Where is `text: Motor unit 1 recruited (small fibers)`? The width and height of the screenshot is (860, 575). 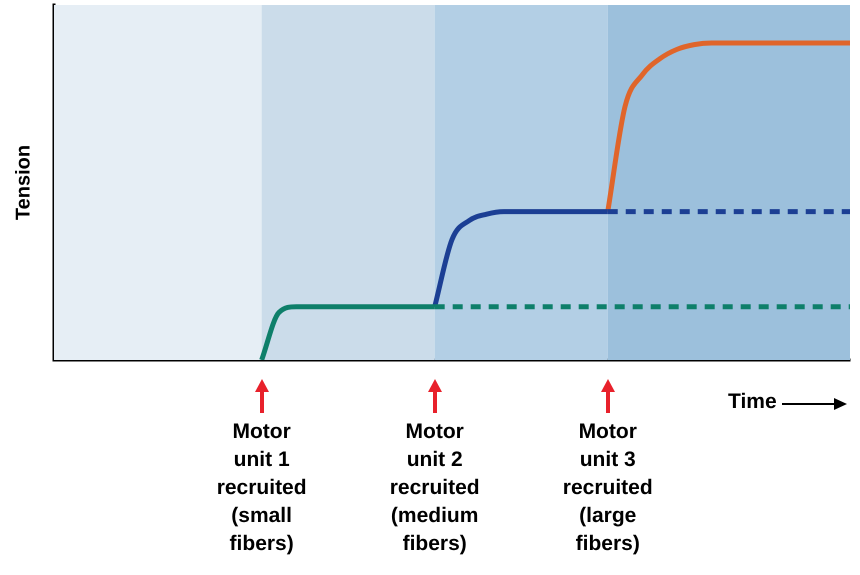
text: Motor unit 1 recruited (small fibers) is located at coordinates (261, 488).